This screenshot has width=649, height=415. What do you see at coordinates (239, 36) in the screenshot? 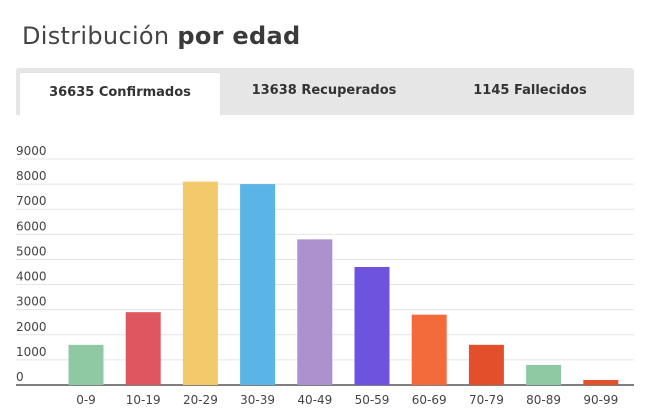
I see `title-bold: por edad` at bounding box center [239, 36].